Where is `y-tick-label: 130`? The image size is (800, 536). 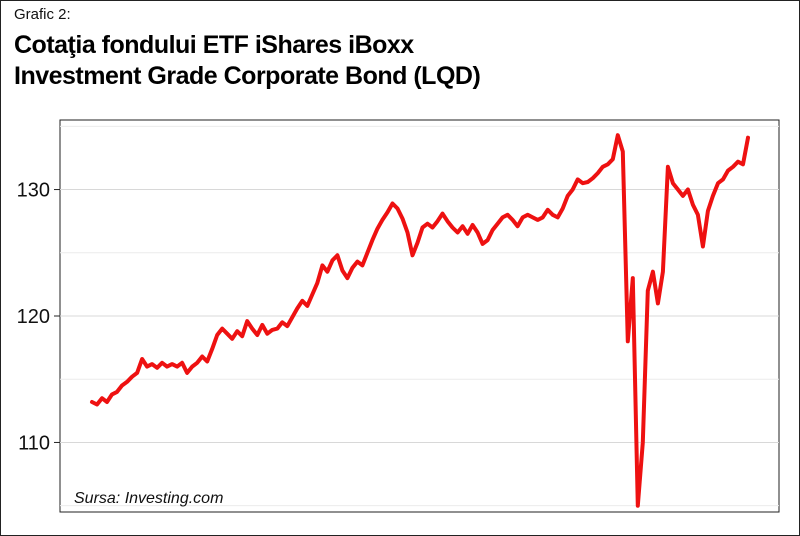
y-tick-label: 130 is located at coordinates (33, 191).